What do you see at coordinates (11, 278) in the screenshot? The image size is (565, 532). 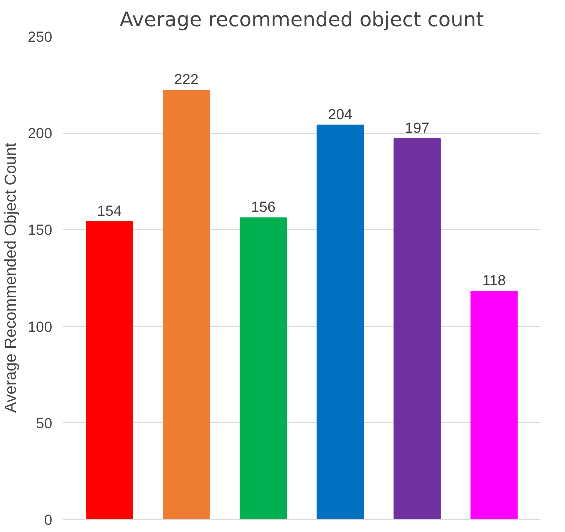 I see `y-axis-title: Average Recommended Object Count` at bounding box center [11, 278].